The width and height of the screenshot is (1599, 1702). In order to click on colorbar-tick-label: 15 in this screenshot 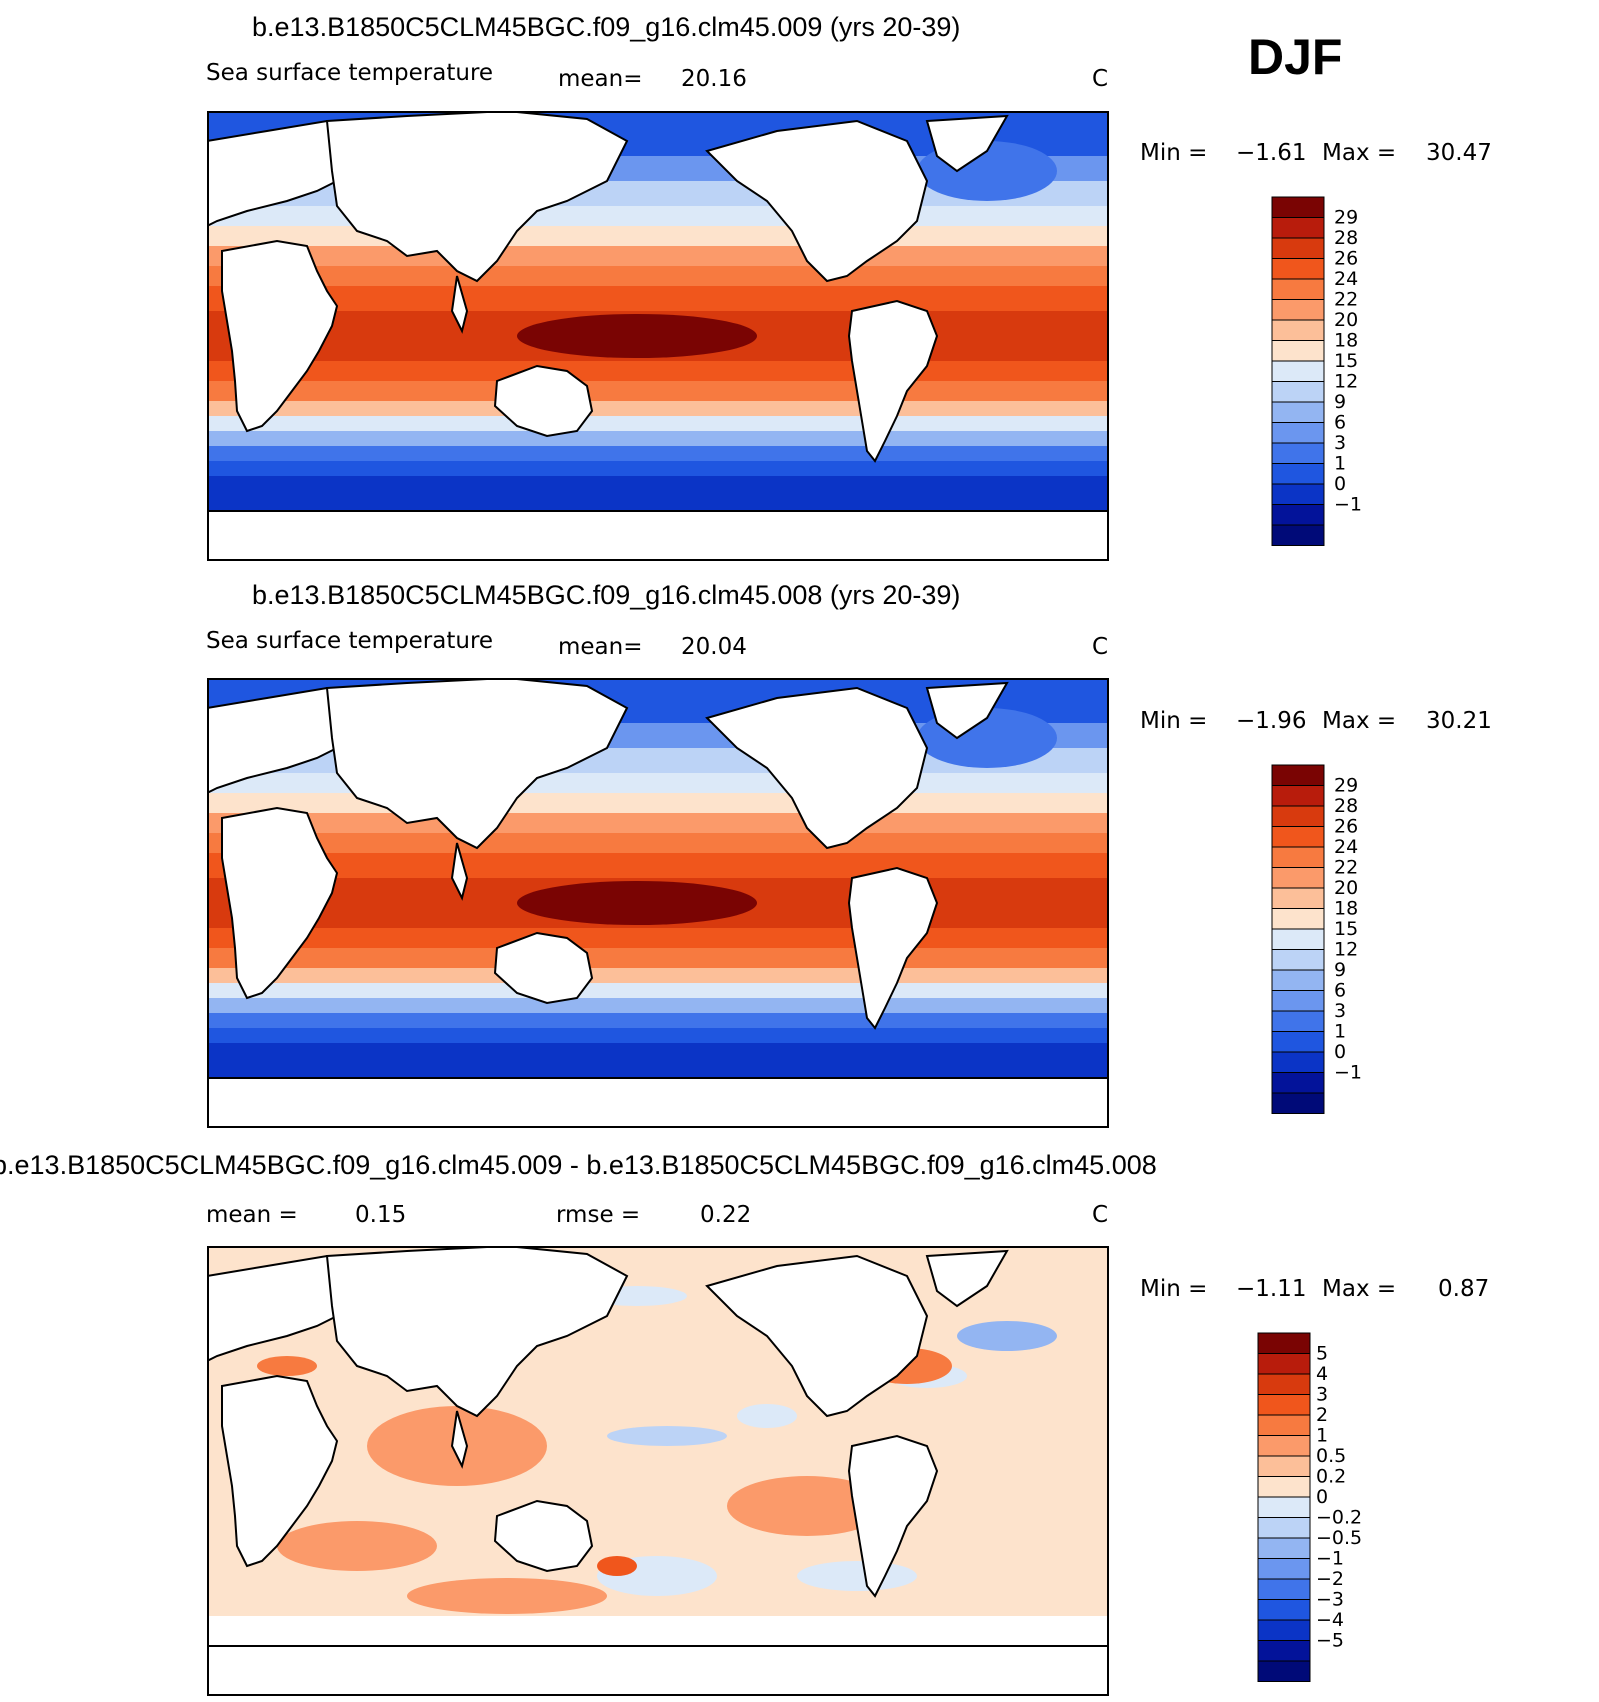, I will do `click(1346, 929)`.